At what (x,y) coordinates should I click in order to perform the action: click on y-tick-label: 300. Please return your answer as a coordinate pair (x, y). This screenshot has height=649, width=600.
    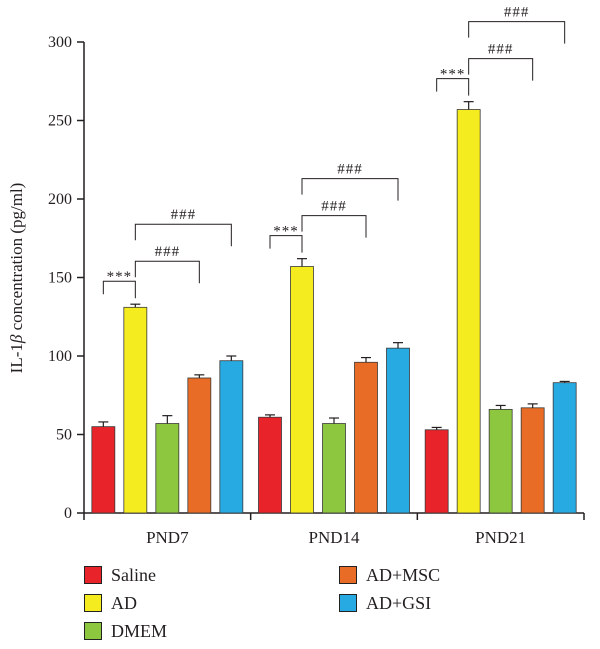
    Looking at the image, I should click on (60, 42).